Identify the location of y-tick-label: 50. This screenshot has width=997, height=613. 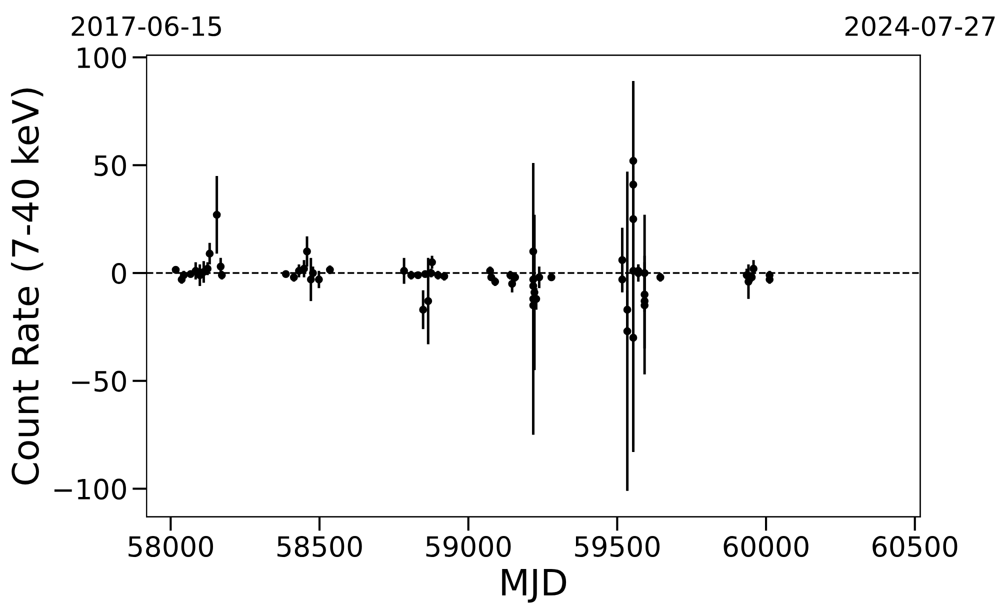
(110, 165).